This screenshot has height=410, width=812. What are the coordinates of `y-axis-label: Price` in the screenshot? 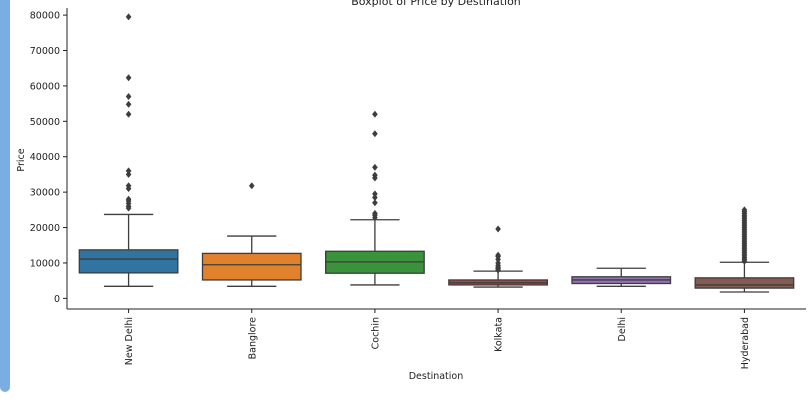 It's located at (21, 159).